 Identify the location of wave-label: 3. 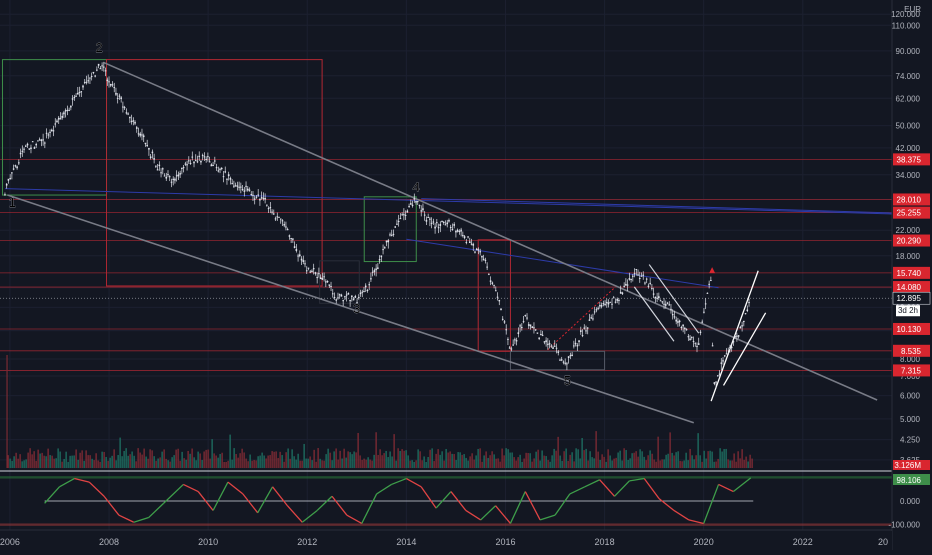
(356, 308).